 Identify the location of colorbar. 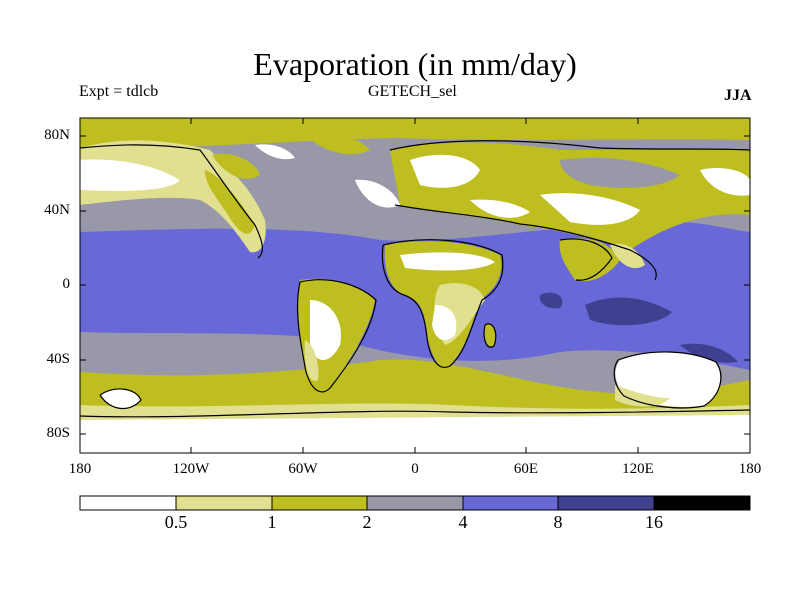
(415, 503).